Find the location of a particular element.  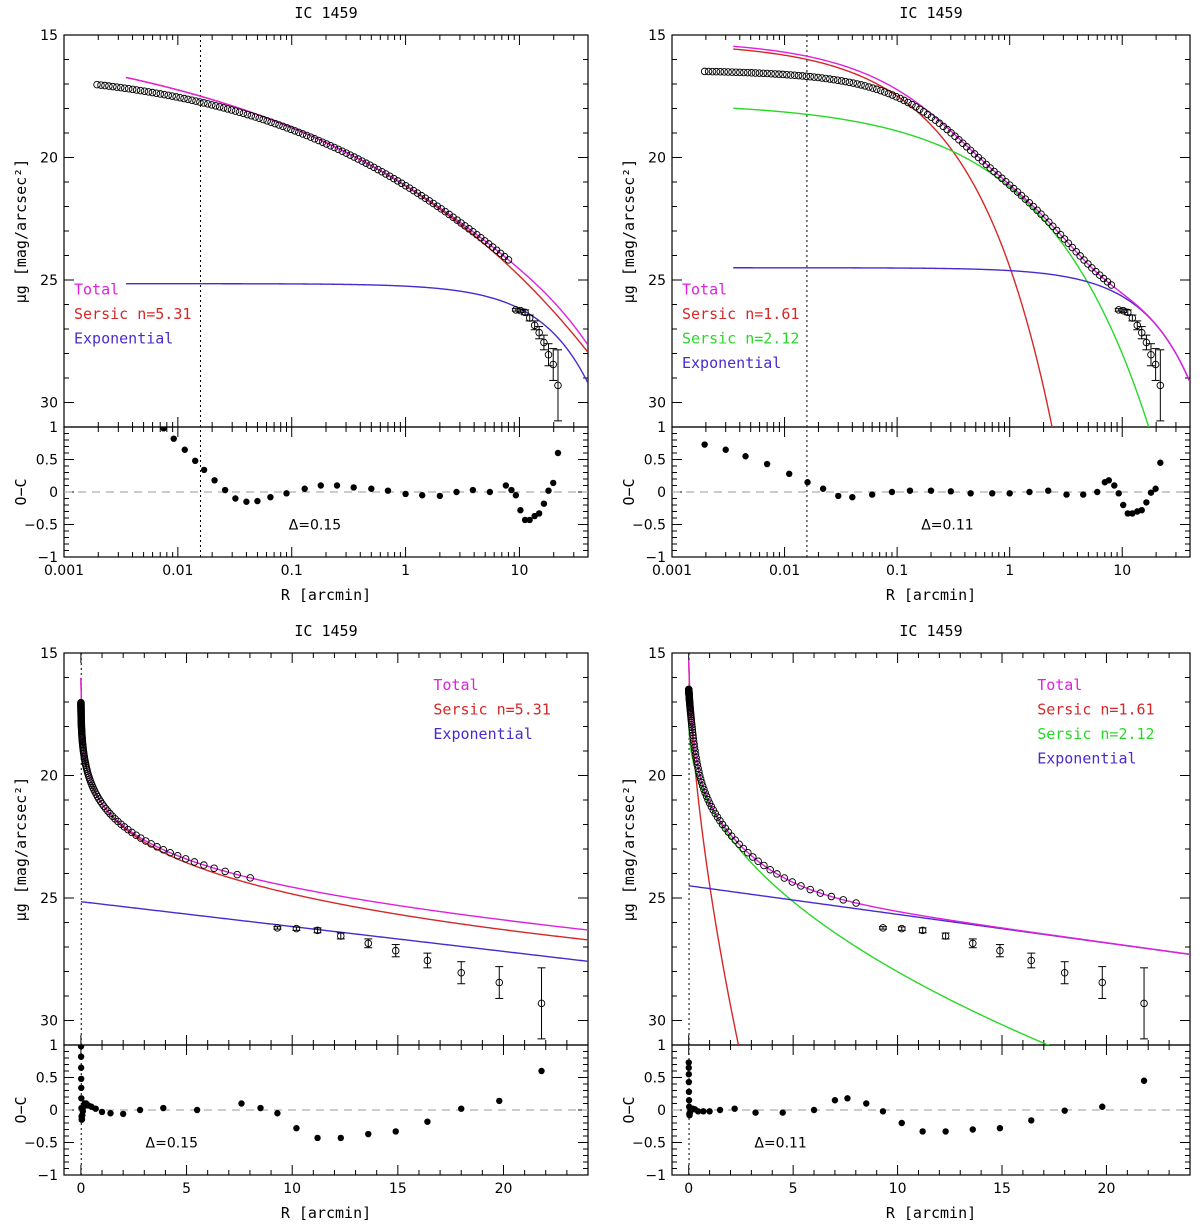

res-tick-label: 1 is located at coordinates (661, 428).